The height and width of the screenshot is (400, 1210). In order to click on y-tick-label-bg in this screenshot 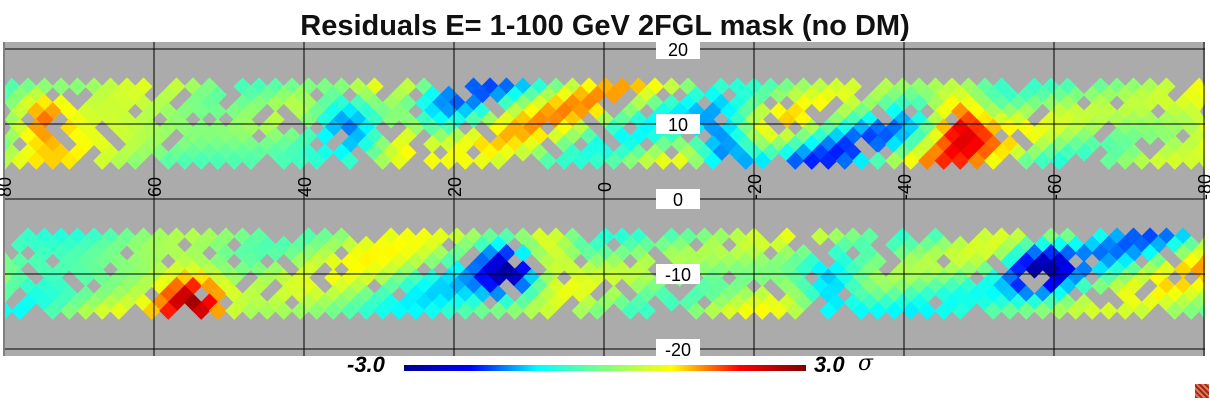, I will do `click(678, 49)`.